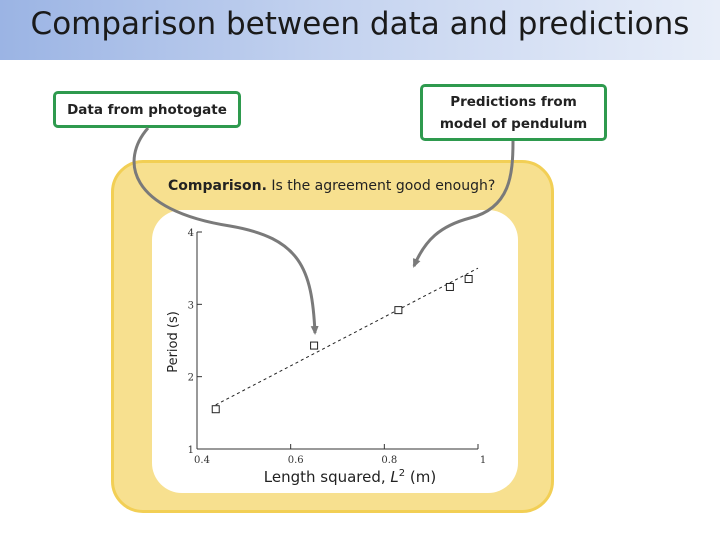 Image resolution: width=720 pixels, height=540 pixels. Describe the element at coordinates (296, 460) in the screenshot. I see `x-tick-label: 0.6` at that location.